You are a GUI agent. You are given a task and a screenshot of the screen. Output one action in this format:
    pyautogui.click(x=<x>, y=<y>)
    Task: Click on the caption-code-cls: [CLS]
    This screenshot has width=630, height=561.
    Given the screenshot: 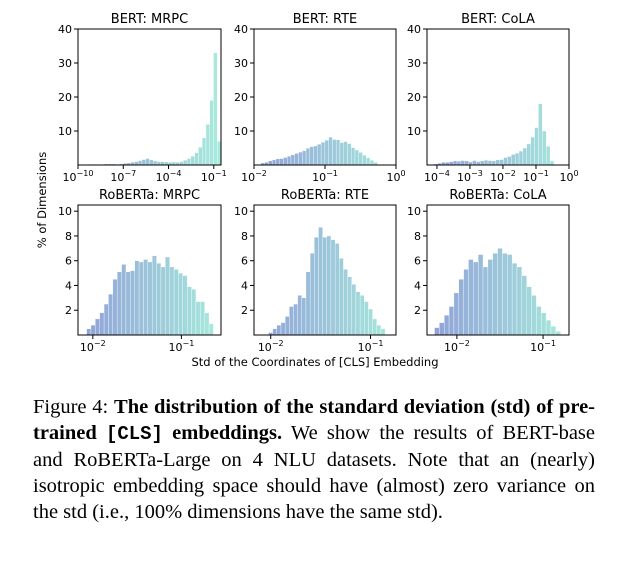 What is the action you would take?
    pyautogui.click(x=134, y=434)
    